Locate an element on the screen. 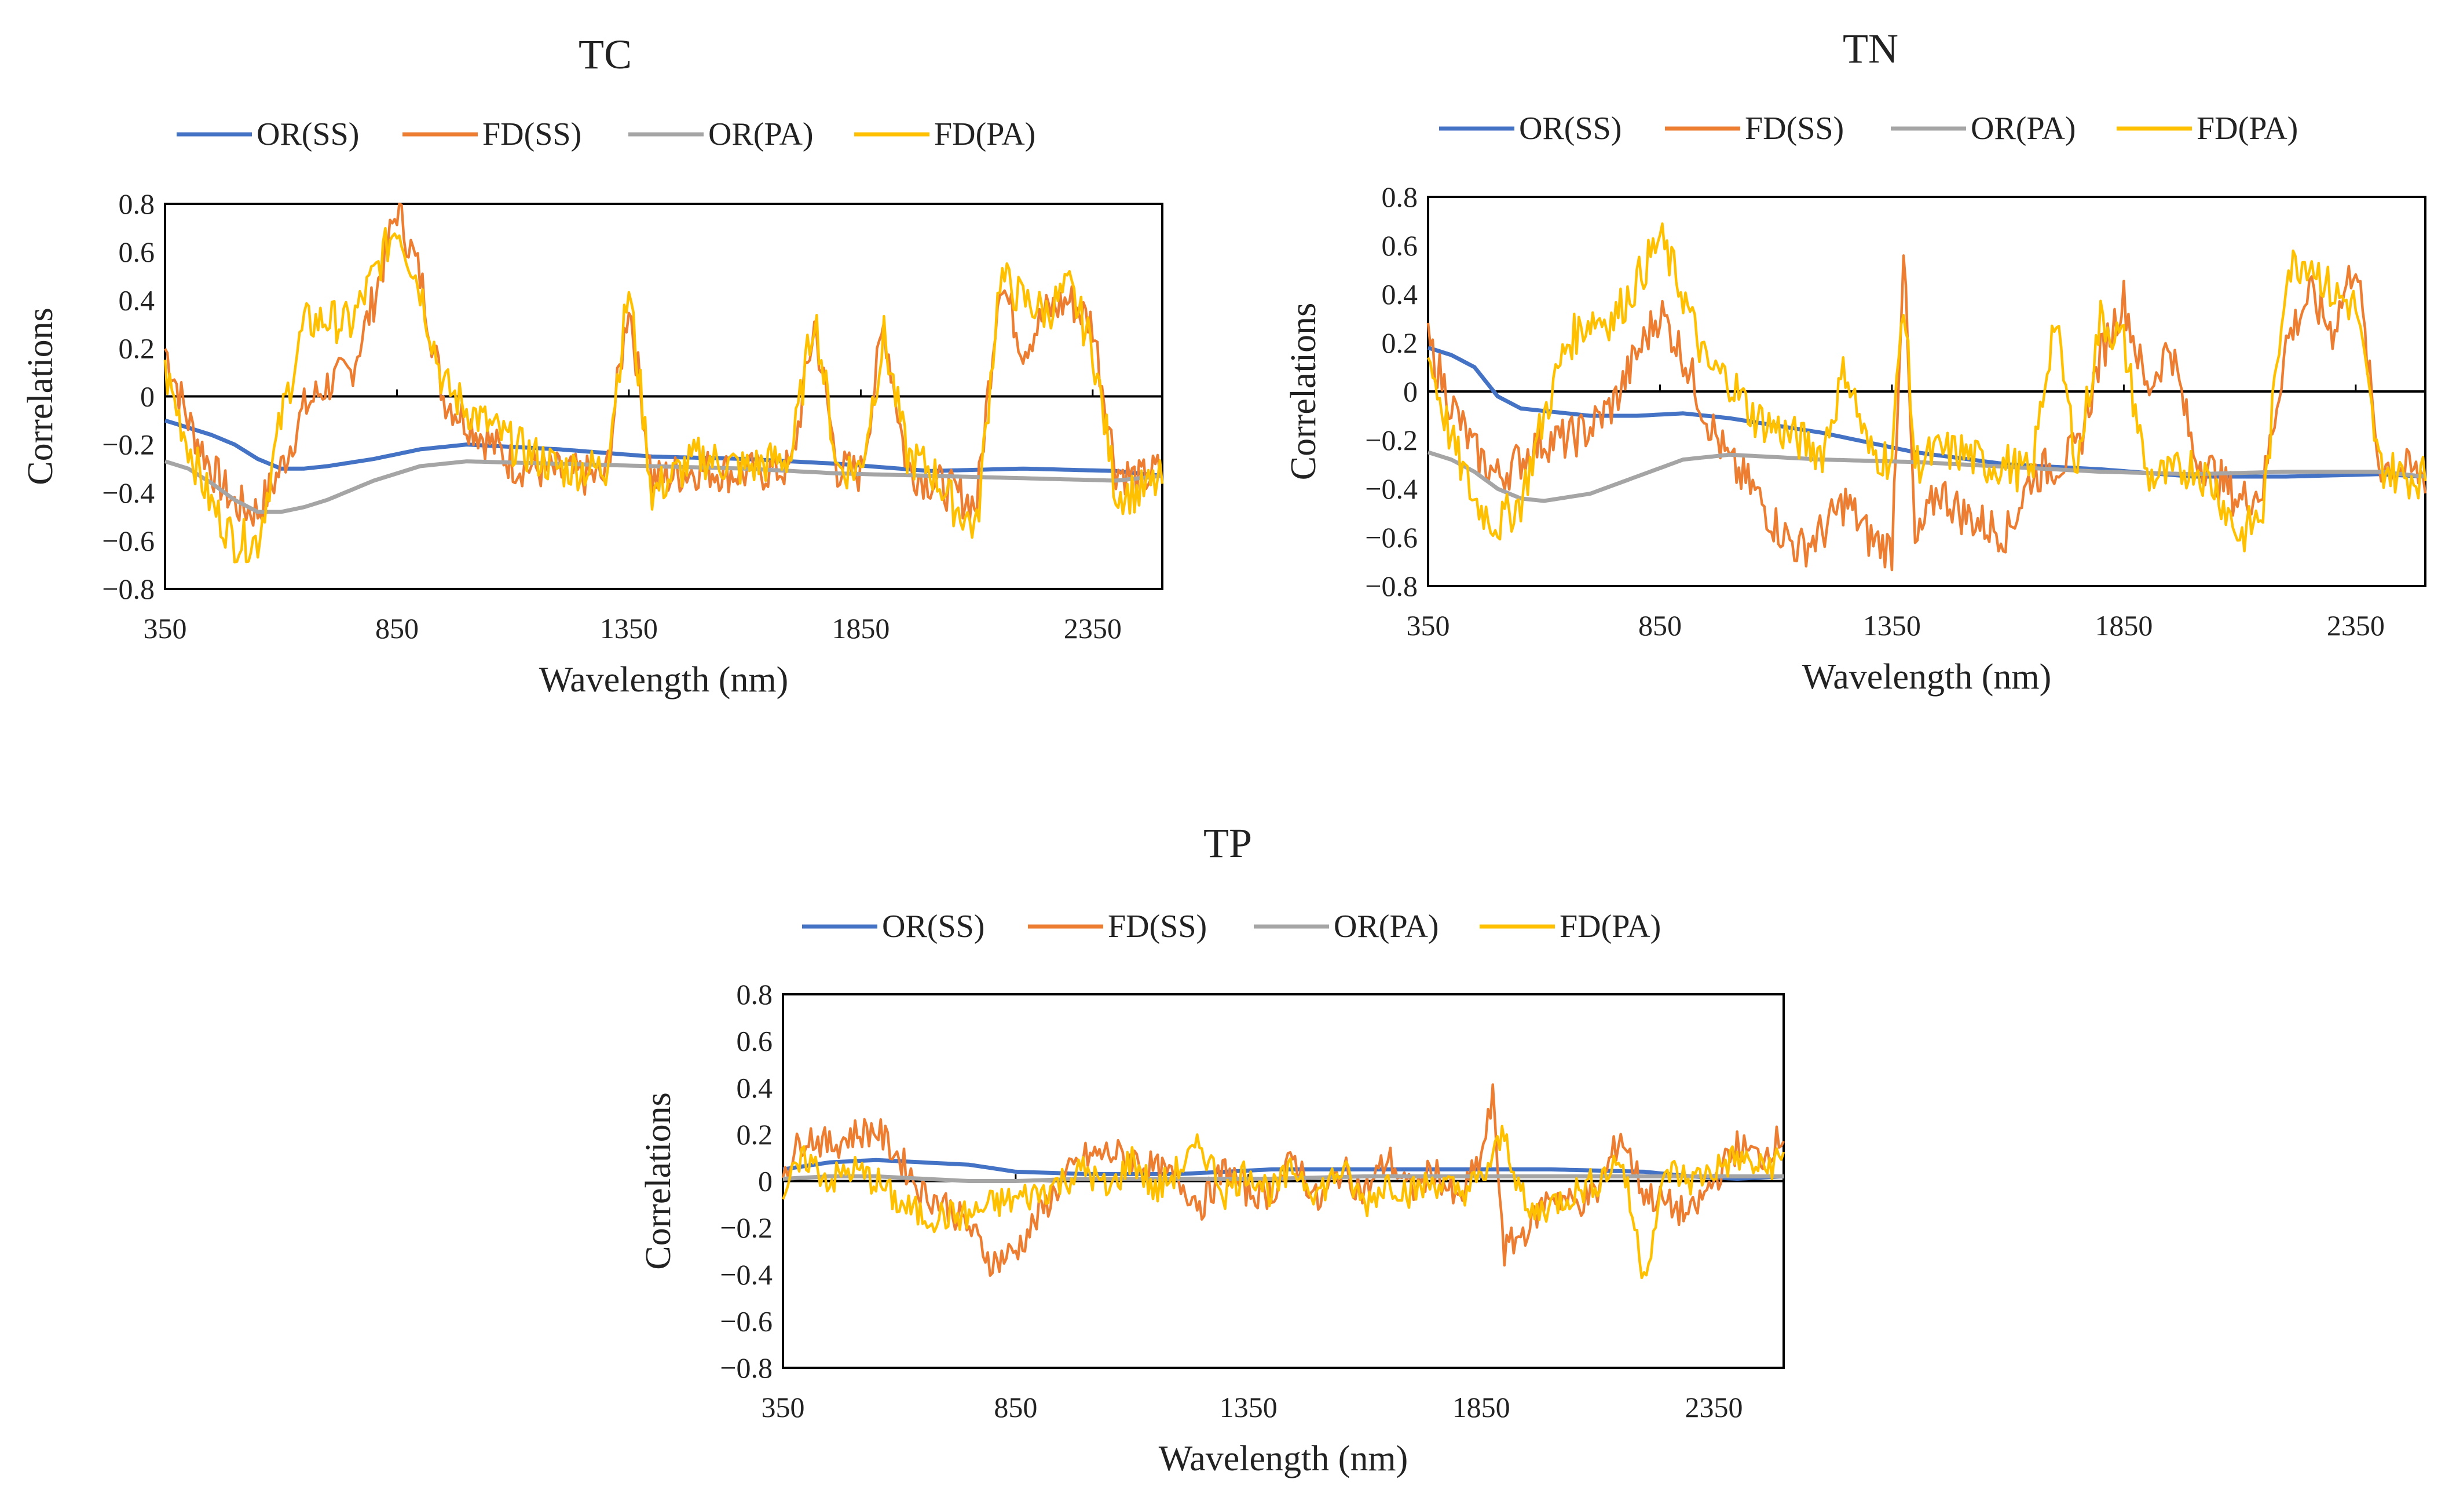 Image resolution: width=2456 pixels, height=1512 pixels. series-line-or-ss is located at coordinates (663, 448).